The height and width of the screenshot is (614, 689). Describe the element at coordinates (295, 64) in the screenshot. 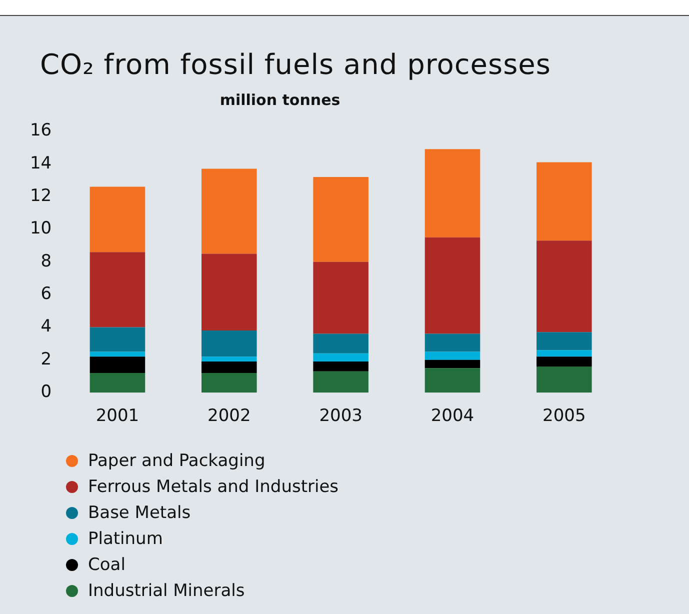

I see `chart-title: CO₂ from fossil fuels and processes` at that location.